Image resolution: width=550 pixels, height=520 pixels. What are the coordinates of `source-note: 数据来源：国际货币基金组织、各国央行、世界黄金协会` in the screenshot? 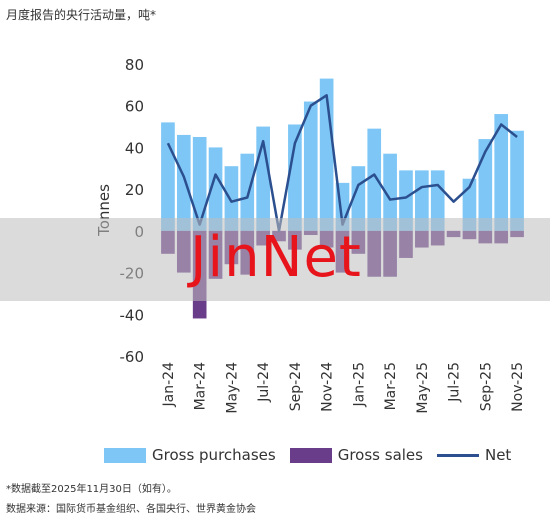 It's located at (131, 509).